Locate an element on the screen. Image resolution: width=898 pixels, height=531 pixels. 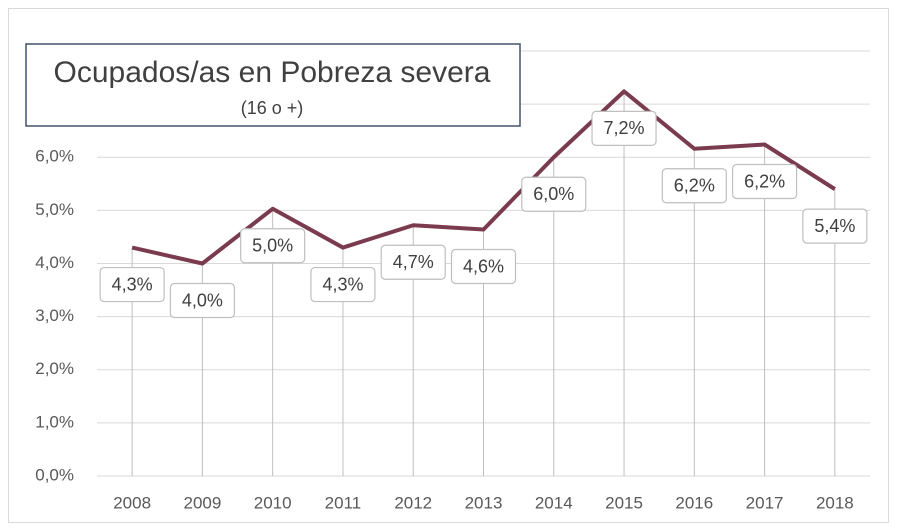
y-tick-label: 5,0% is located at coordinates (54, 209).